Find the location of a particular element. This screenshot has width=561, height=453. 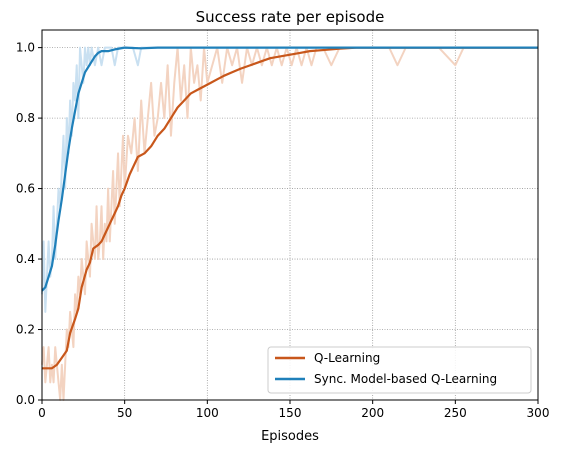

y-tick-label: 0.0 is located at coordinates (25, 400).